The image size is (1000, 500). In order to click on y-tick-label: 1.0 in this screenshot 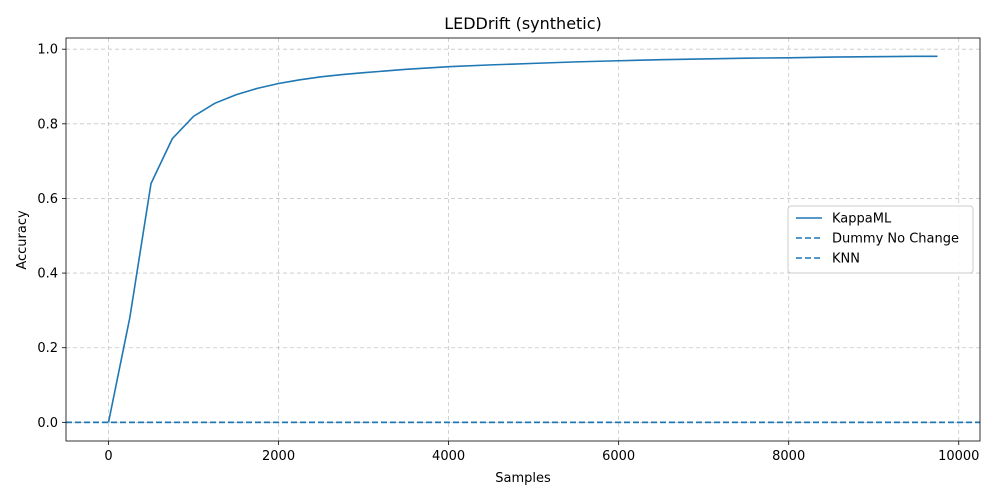, I will do `click(47, 50)`.